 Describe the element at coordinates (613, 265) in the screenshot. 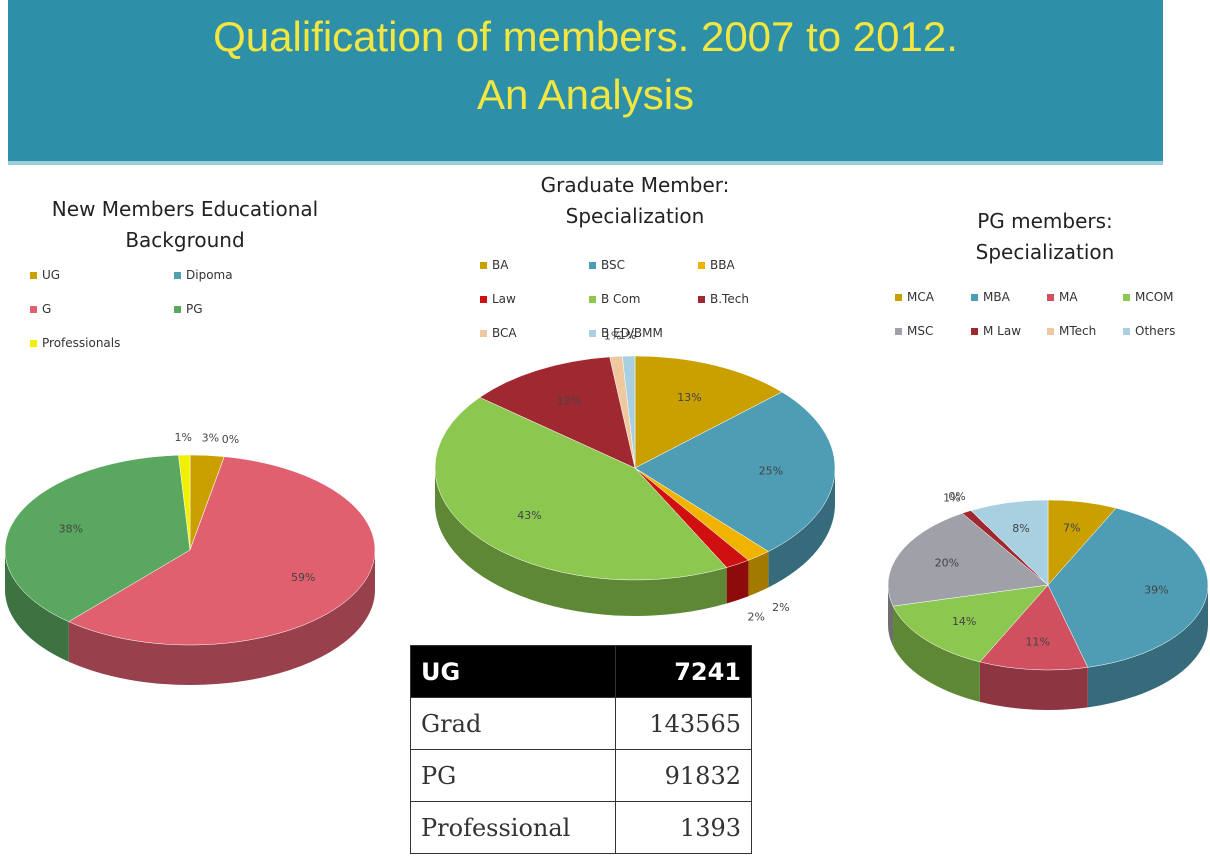

I see `legend-label: BSC` at that location.